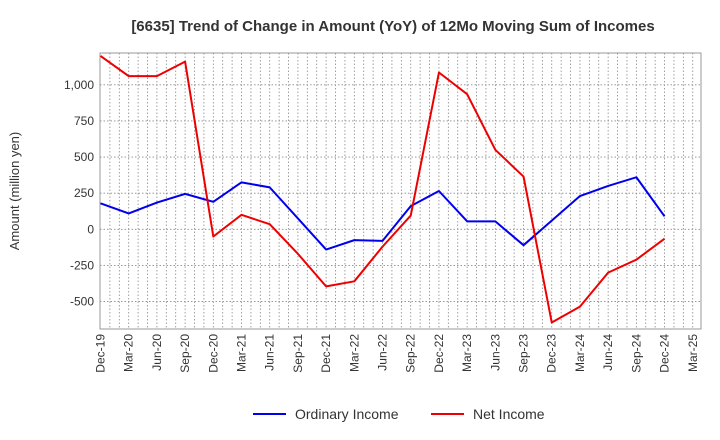 The width and height of the screenshot is (720, 440). I want to click on y-tick-label: 250, so click(84, 193).